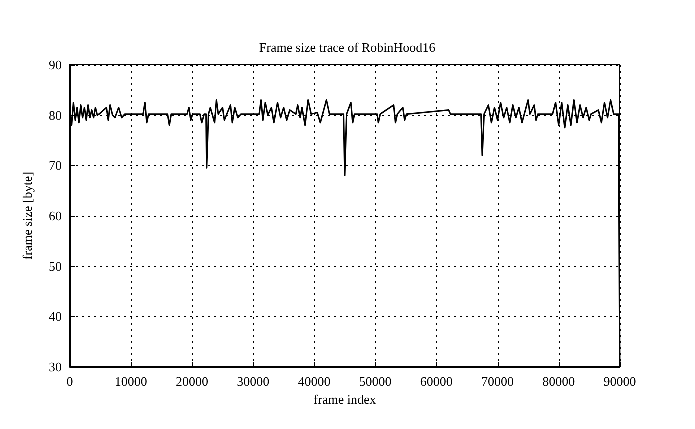 This screenshot has height=429, width=695. What do you see at coordinates (55, 166) in the screenshot?
I see `y-tick-label: 70` at bounding box center [55, 166].